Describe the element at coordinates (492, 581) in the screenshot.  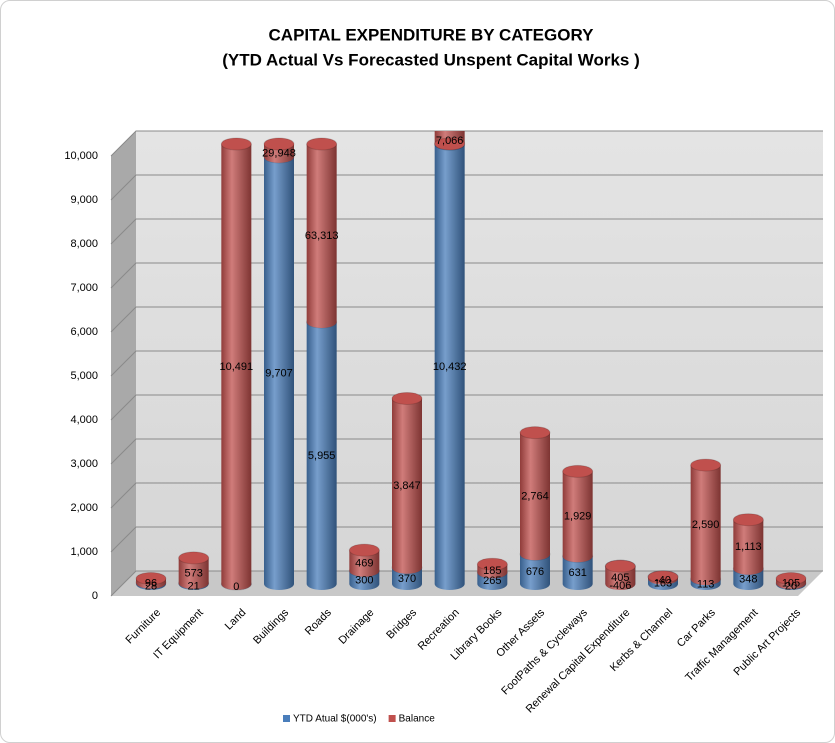
I see `data-label: 265` at that location.